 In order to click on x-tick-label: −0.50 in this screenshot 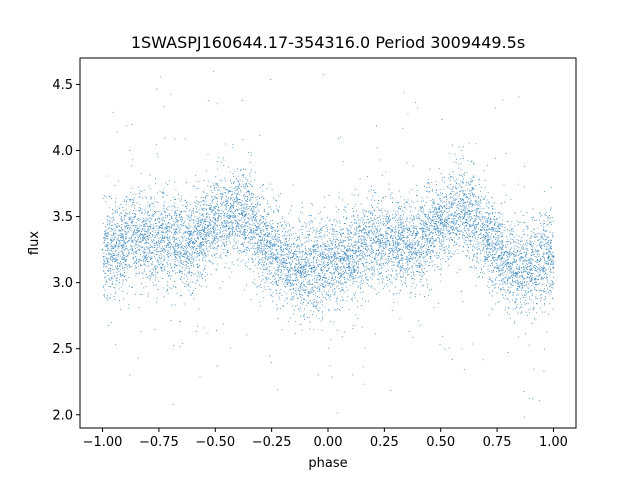, I will do `click(215, 442)`.